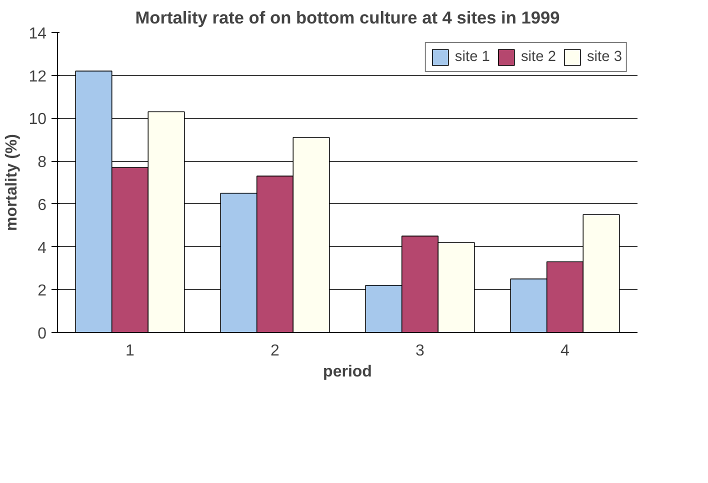 Image resolution: width=708 pixels, height=483 pixels. What do you see at coordinates (347, 372) in the screenshot?
I see `x-axis-title: period` at bounding box center [347, 372].